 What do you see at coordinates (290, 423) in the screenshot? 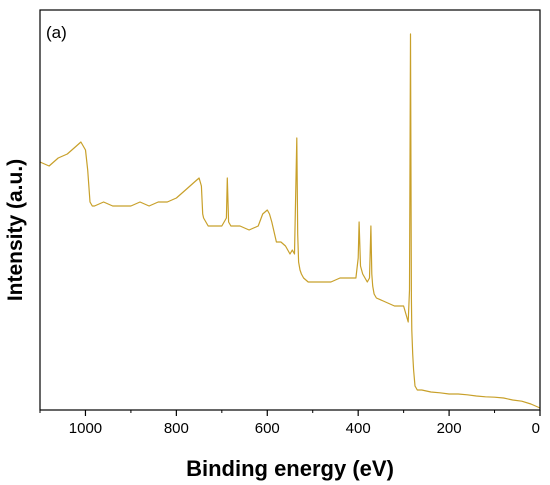
I see `x-axis-ticks: 1000 800 600 400 200 0` at bounding box center [290, 423].